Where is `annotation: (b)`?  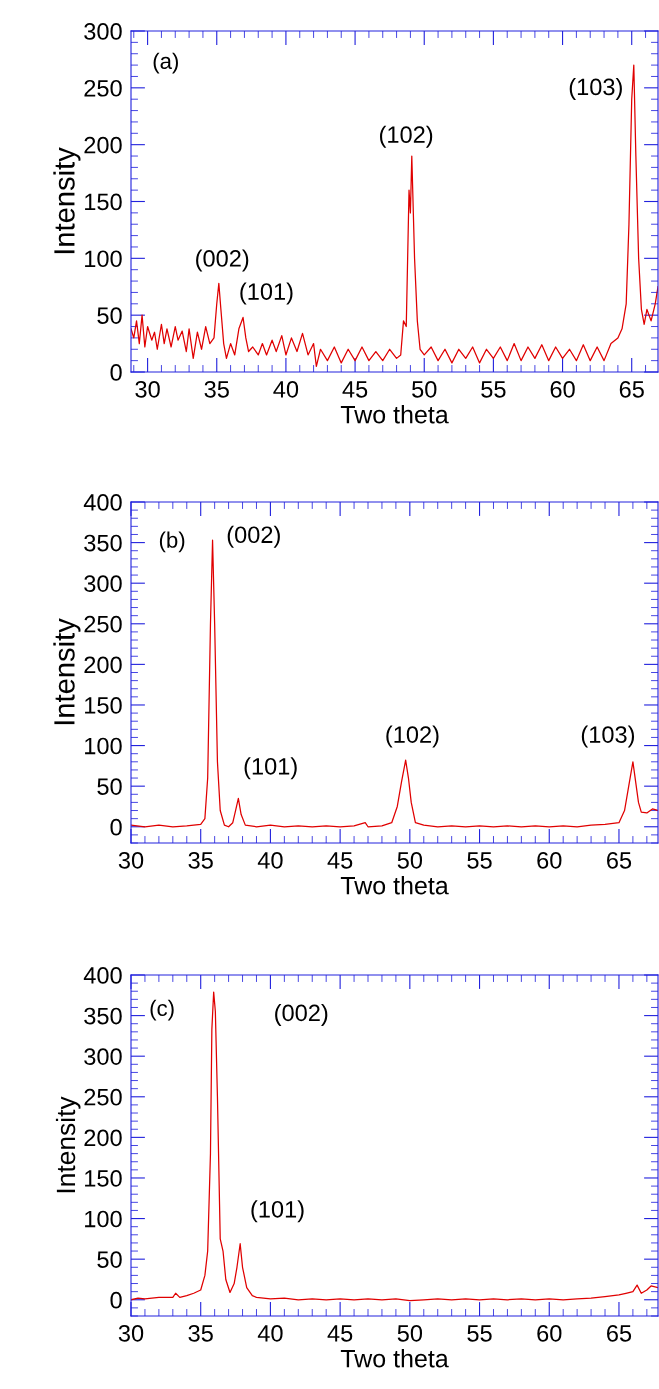
annotation: (b) is located at coordinates (172, 542).